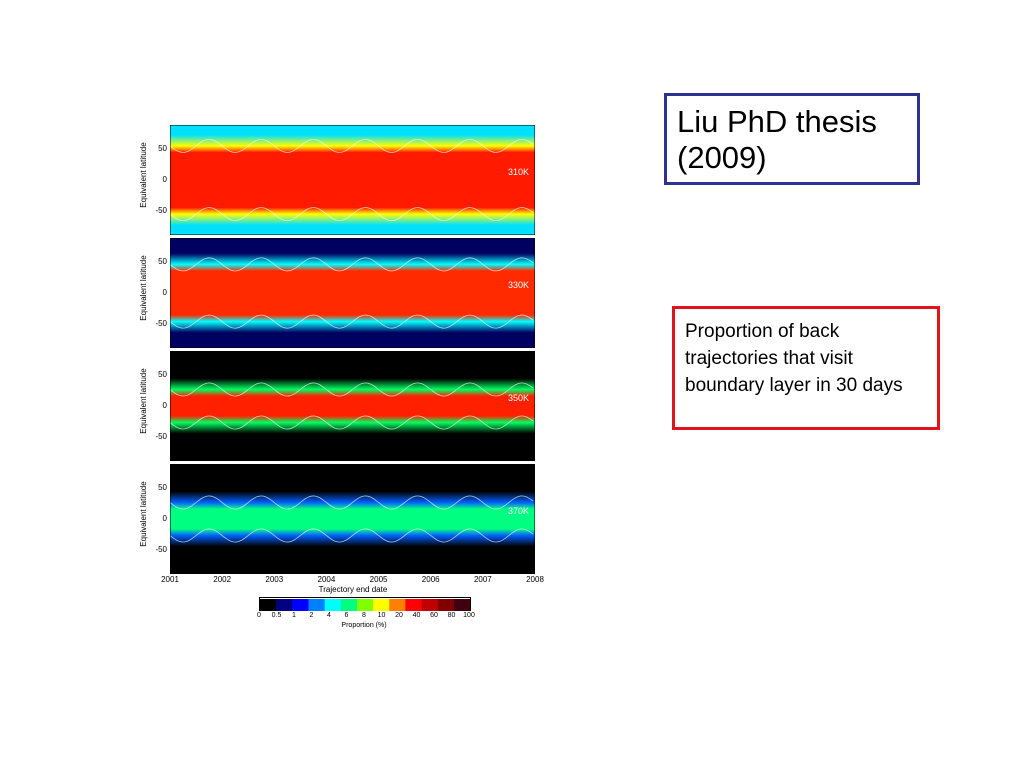 The width and height of the screenshot is (1024, 768). What do you see at coordinates (451, 615) in the screenshot?
I see `colorbar-tick-label: 80` at bounding box center [451, 615].